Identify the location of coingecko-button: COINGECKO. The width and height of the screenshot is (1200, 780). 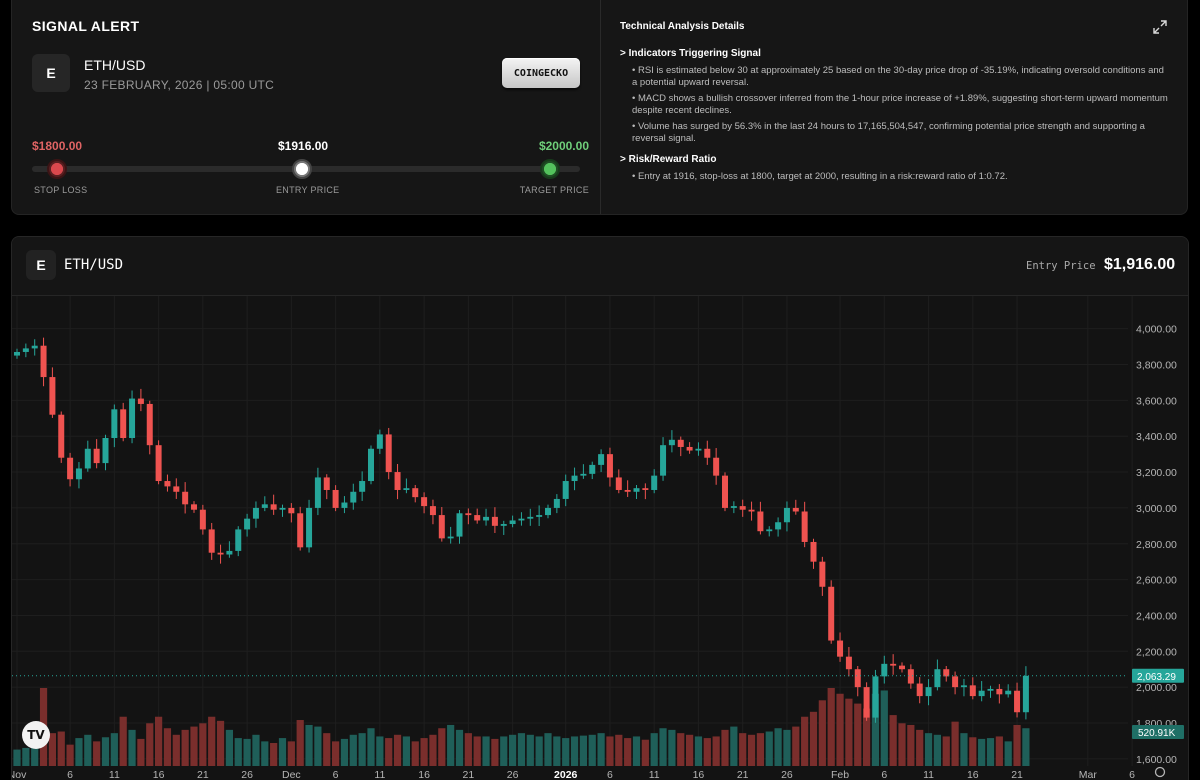
(541, 73).